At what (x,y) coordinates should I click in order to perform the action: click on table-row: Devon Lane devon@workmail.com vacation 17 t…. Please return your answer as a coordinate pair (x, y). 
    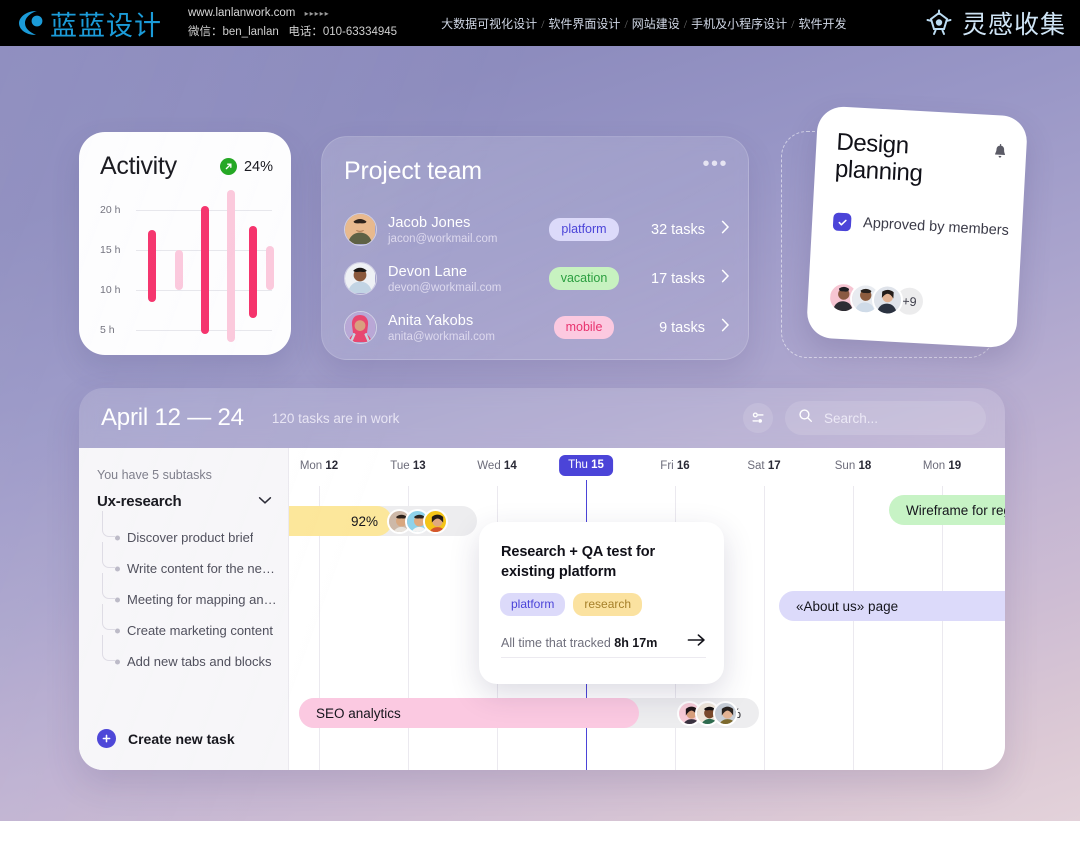
    Looking at the image, I should click on (537, 278).